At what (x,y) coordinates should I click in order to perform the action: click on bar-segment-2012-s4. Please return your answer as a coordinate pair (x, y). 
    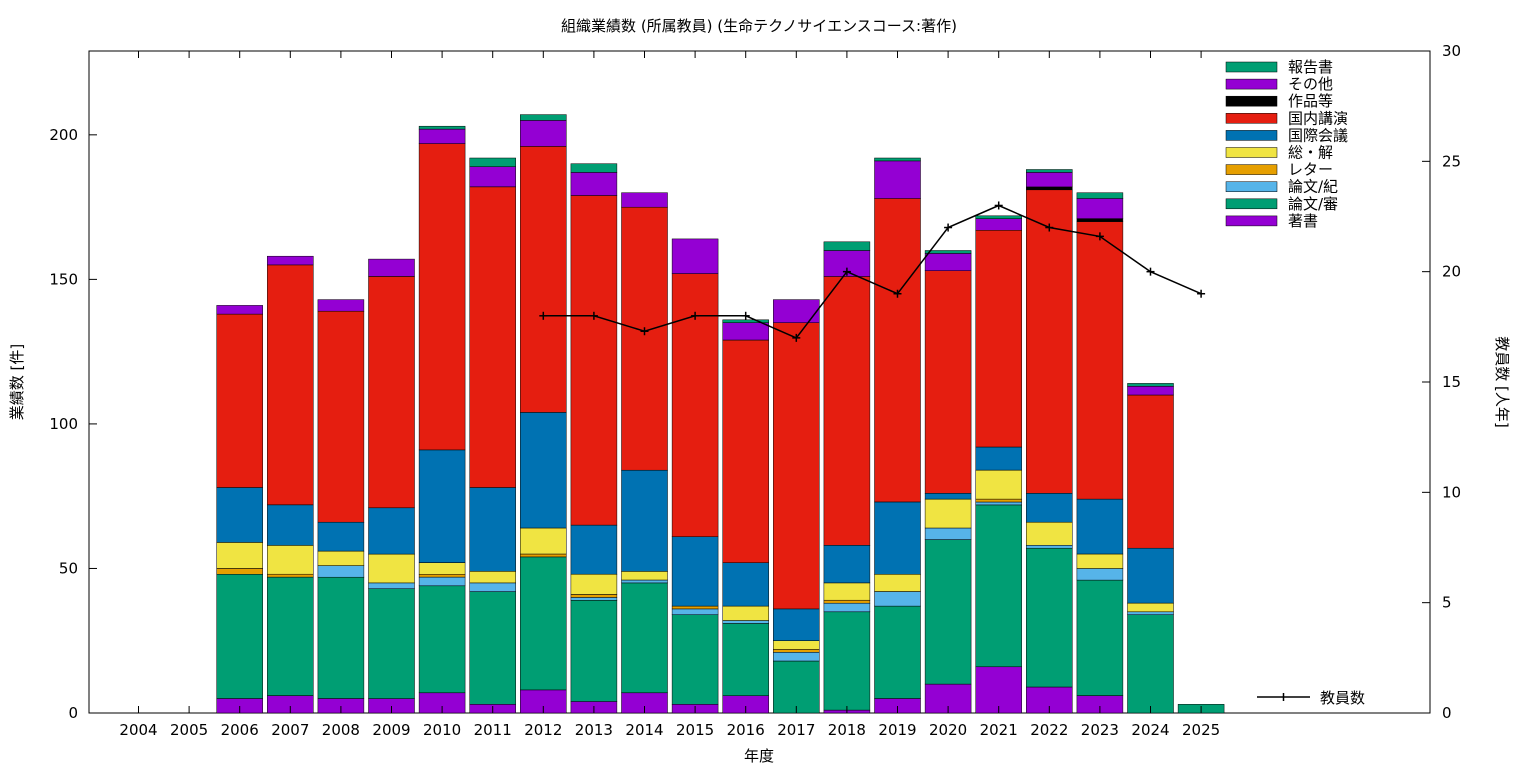
    Looking at the image, I should click on (543, 541).